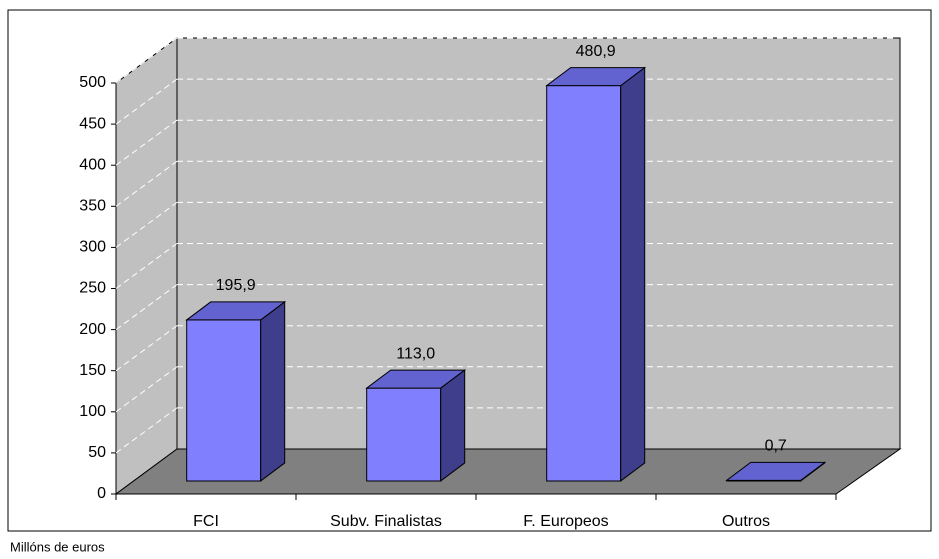 The height and width of the screenshot is (559, 939). Describe the element at coordinates (92, 123) in the screenshot. I see `y-tick-label: 450` at that location.